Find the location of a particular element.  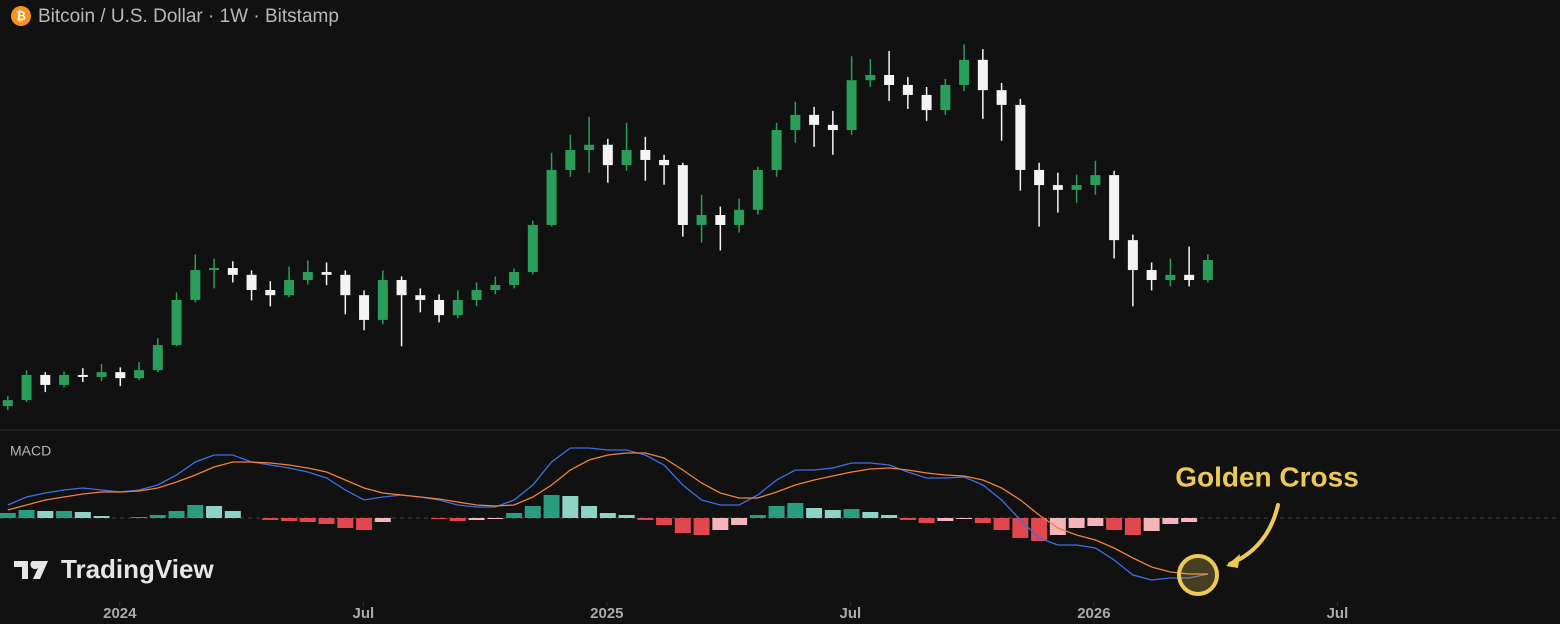

annotation-circle is located at coordinates (1198, 575).